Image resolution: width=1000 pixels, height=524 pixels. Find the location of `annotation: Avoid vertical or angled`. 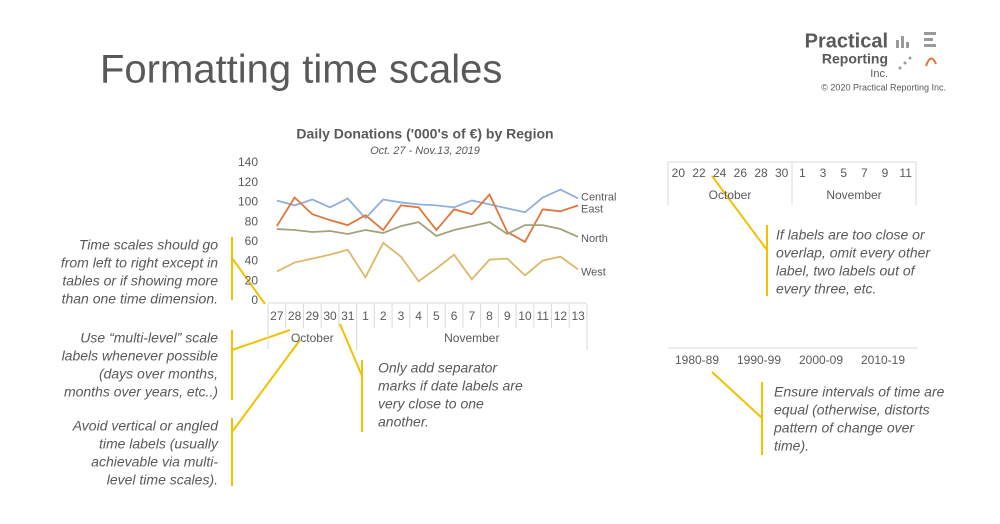

annotation: Avoid vertical or angled is located at coordinates (145, 426).